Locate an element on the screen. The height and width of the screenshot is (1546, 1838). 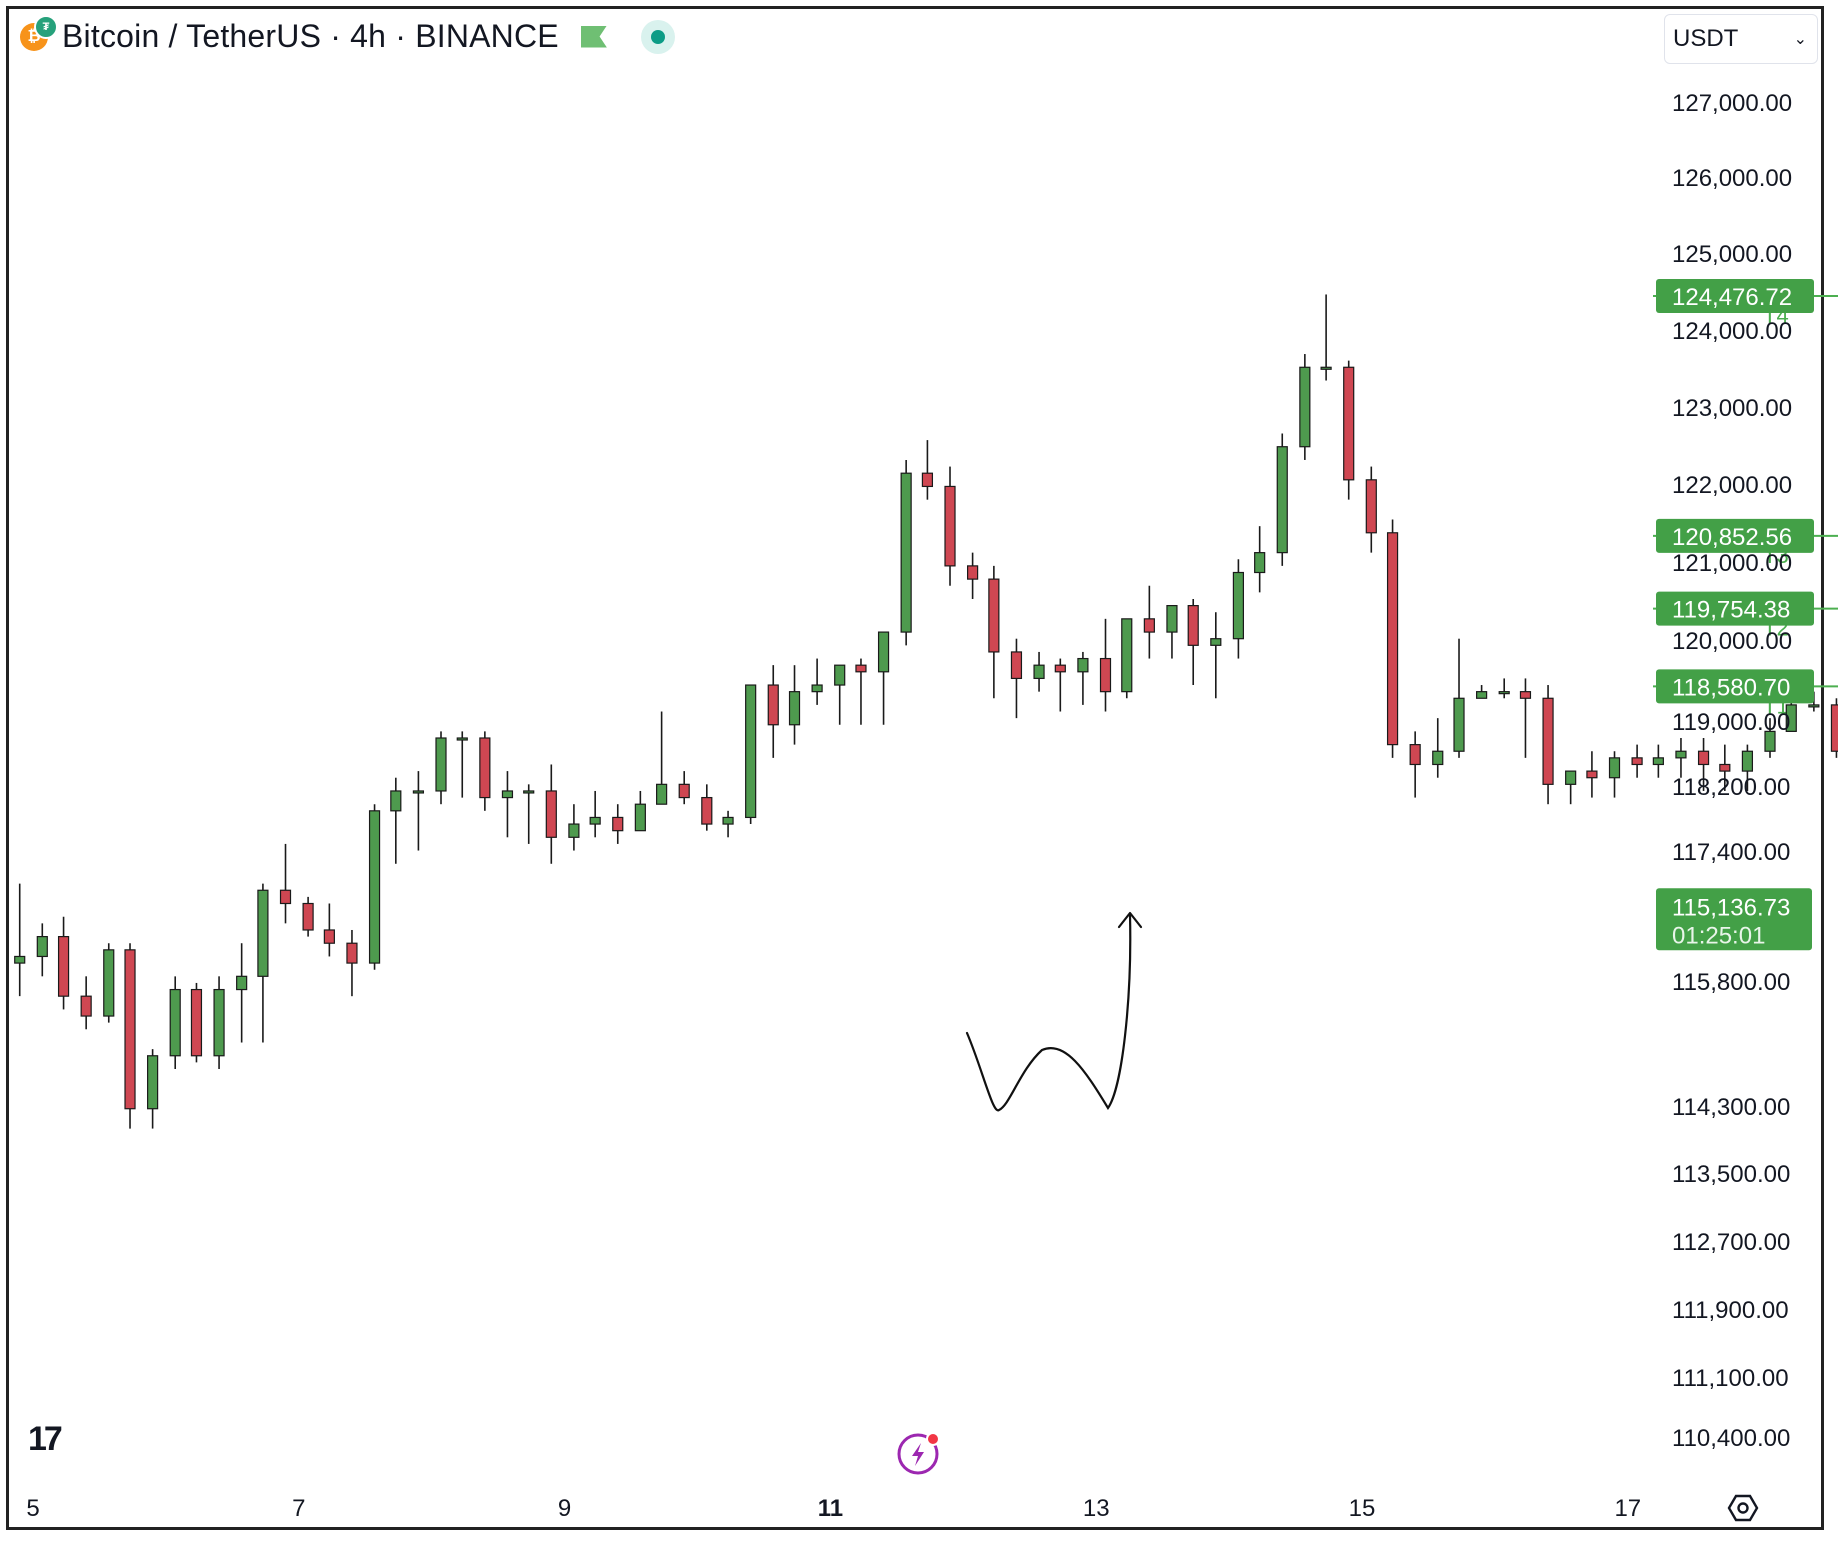
y-tick-label: 112,700.00 is located at coordinates (1731, 1242).